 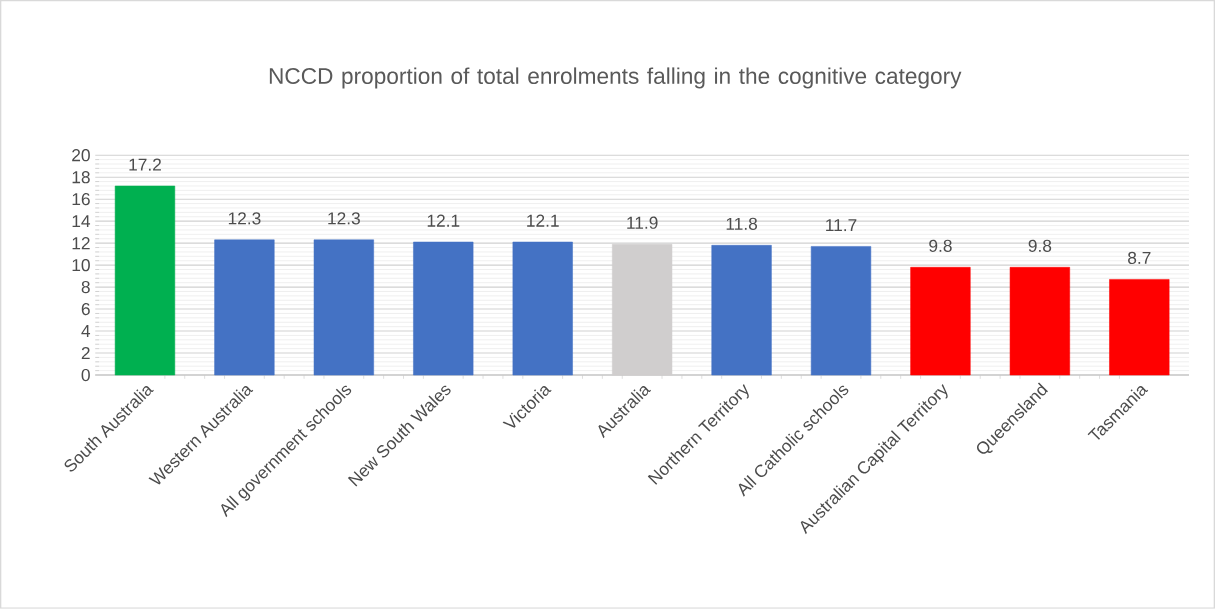 I want to click on y-tick-label: 18, so click(x=81, y=177).